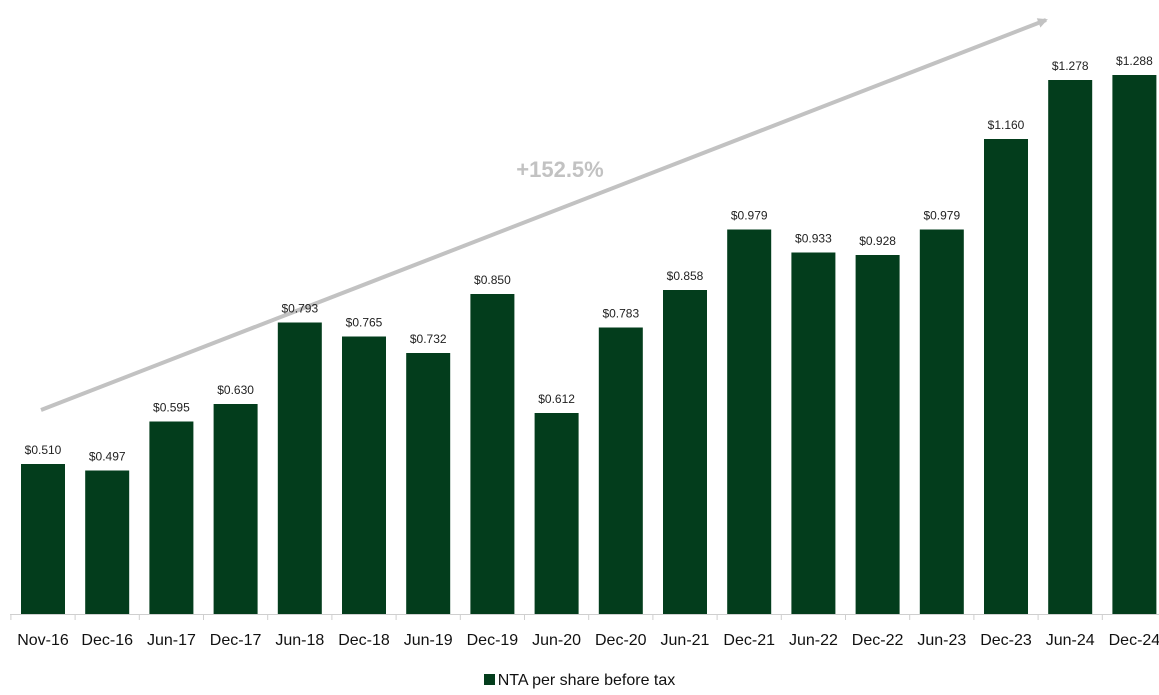  Describe the element at coordinates (492, 280) in the screenshot. I see `data-label-dec-19: $0.850` at that location.